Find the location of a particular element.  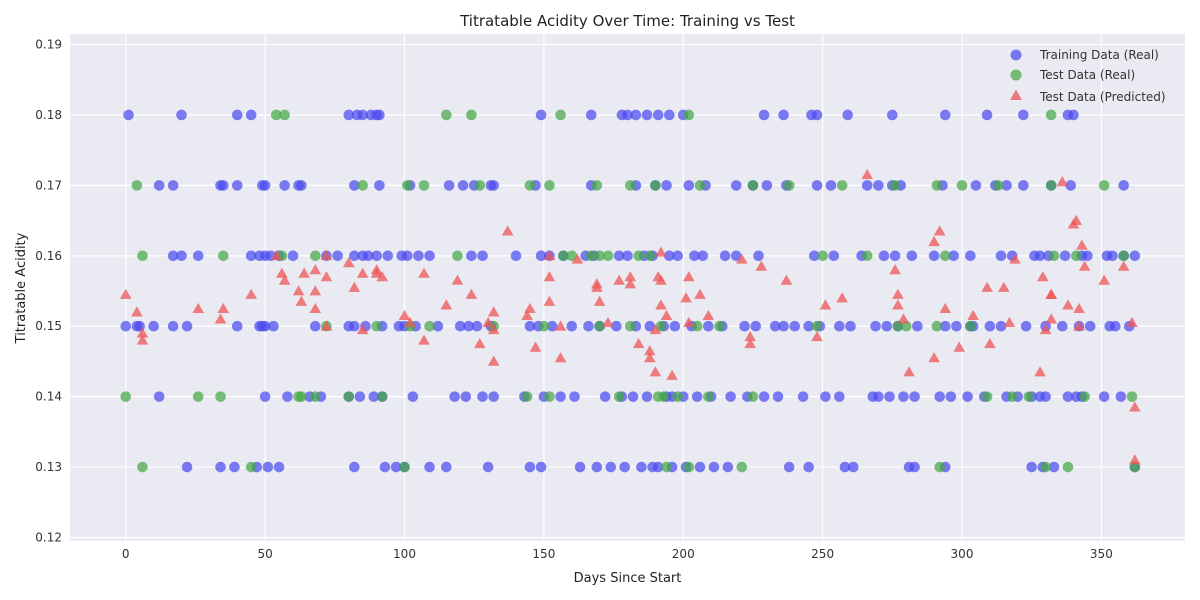

y-tick-label: 0.13 is located at coordinates (48, 467).